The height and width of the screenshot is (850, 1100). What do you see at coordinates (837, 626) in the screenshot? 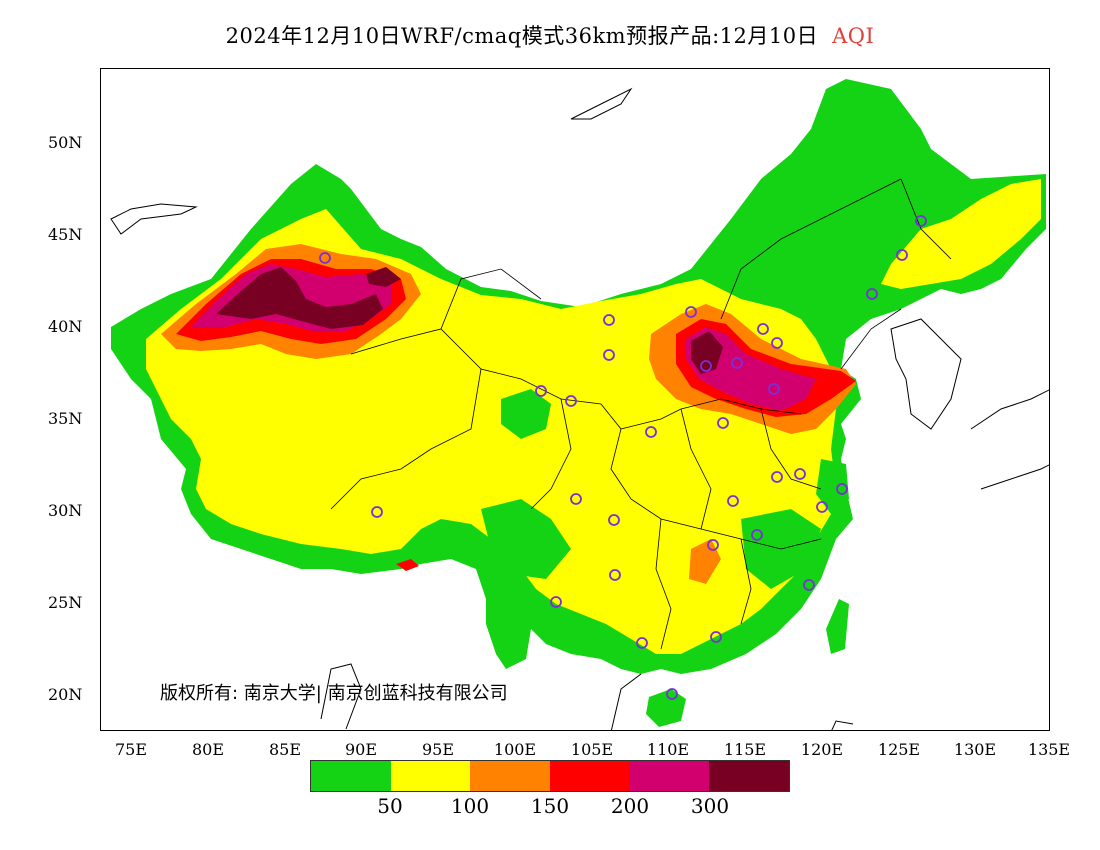
I see `region-taiwan` at bounding box center [837, 626].